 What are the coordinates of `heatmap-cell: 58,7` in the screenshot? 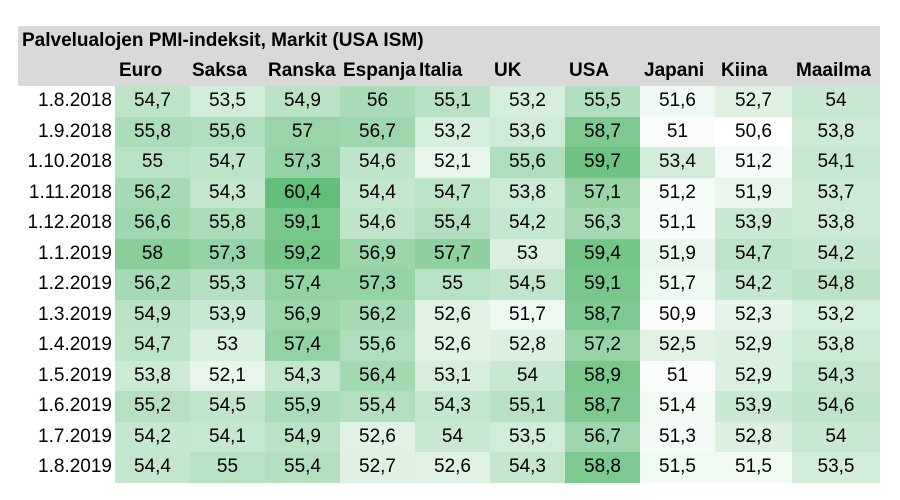 It's located at (602, 406).